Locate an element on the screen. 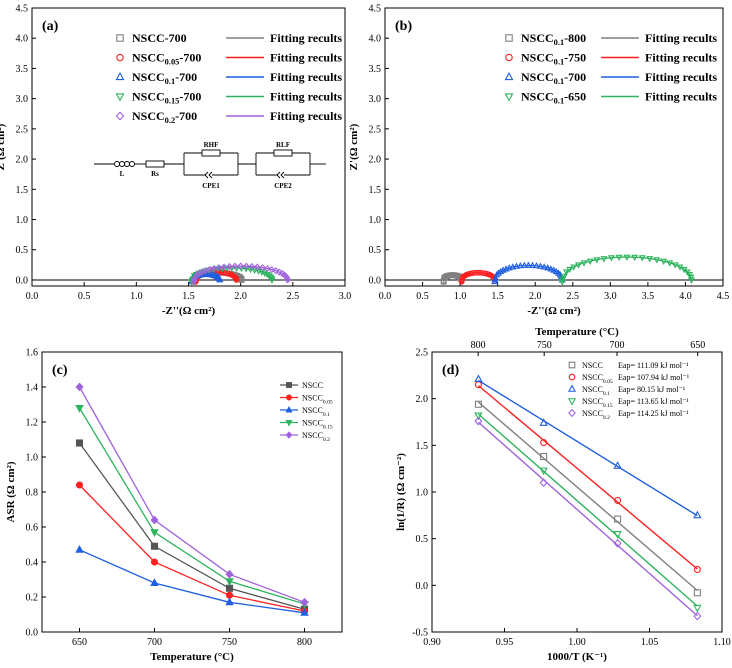 Image resolution: width=732 pixels, height=668 pixels. y-tick-label: 3.5 is located at coordinates (22, 69).